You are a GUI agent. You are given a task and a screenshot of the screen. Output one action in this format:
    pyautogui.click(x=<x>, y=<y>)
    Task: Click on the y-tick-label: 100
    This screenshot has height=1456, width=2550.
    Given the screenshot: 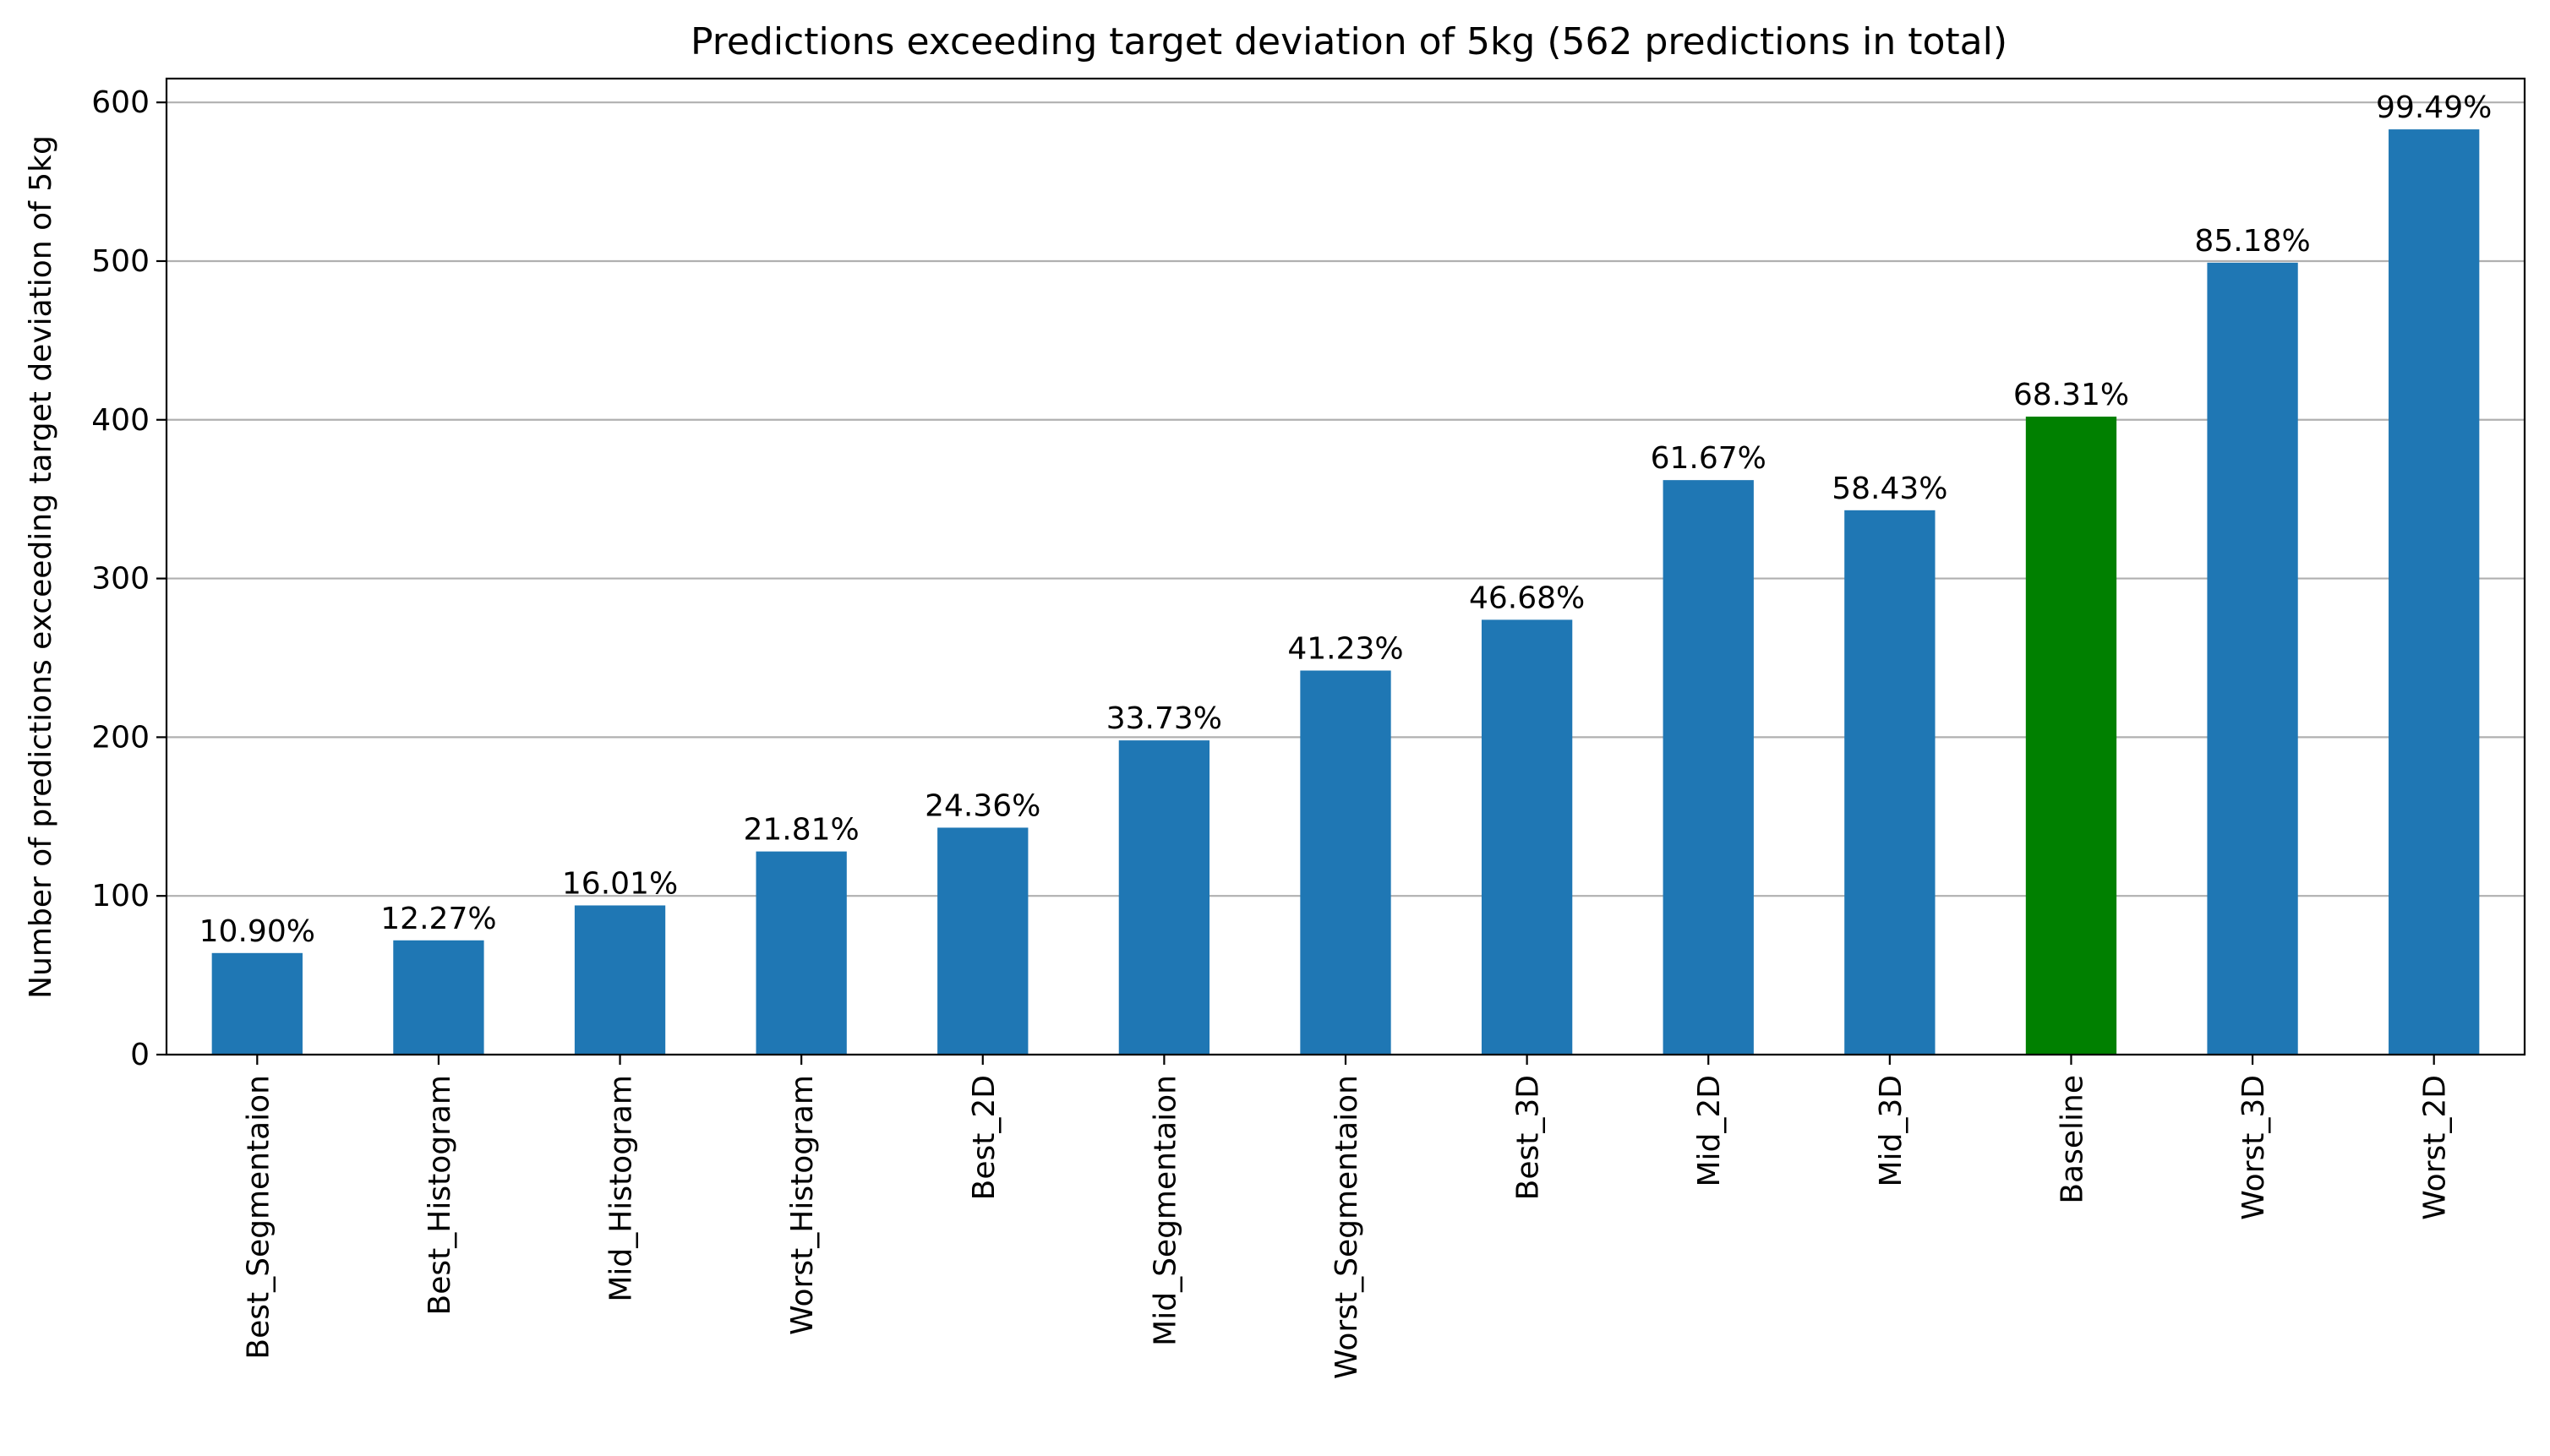 What is the action you would take?
    pyautogui.click(x=120, y=896)
    